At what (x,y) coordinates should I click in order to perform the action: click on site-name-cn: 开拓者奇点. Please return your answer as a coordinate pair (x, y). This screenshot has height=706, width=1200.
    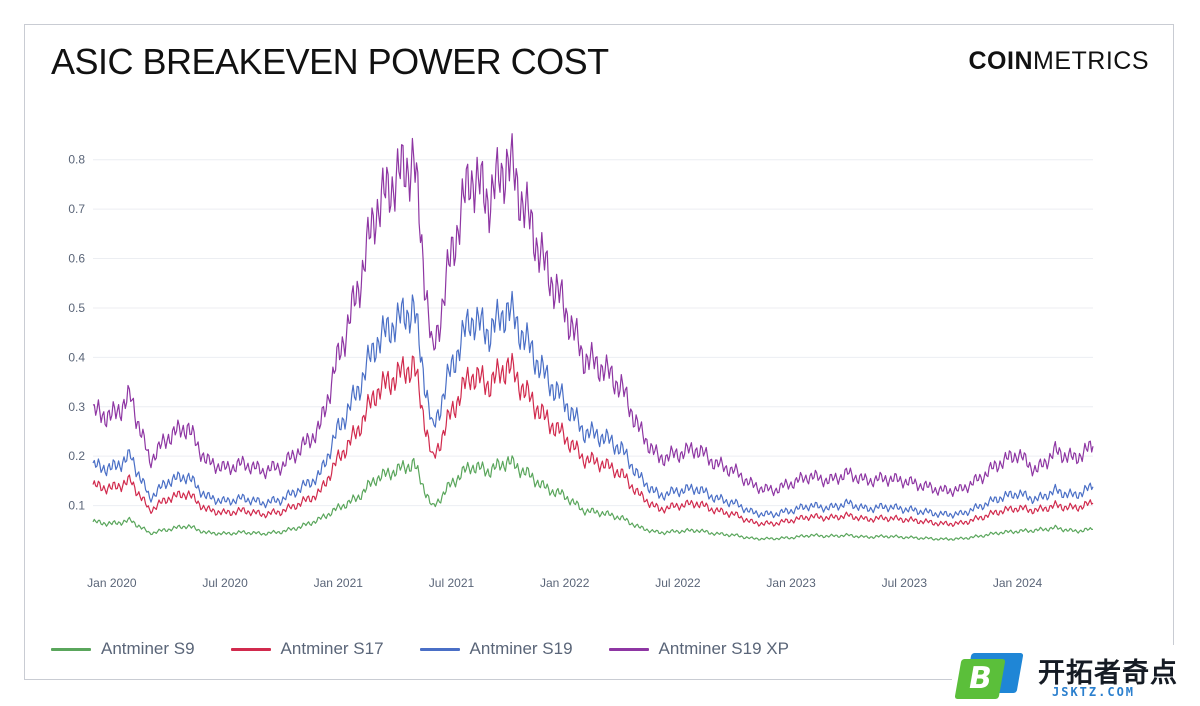
    Looking at the image, I should click on (1108, 673).